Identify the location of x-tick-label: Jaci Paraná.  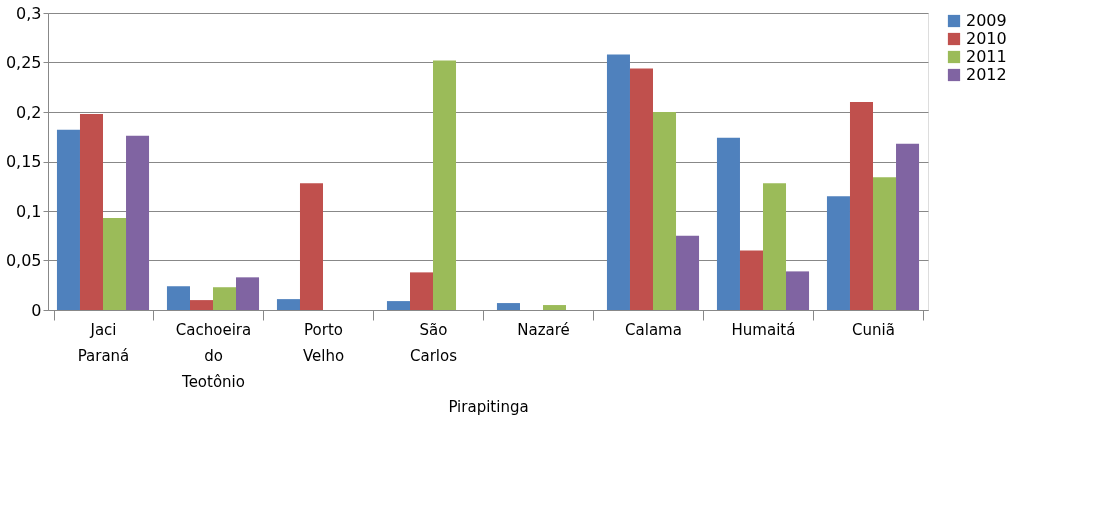
(103, 342).